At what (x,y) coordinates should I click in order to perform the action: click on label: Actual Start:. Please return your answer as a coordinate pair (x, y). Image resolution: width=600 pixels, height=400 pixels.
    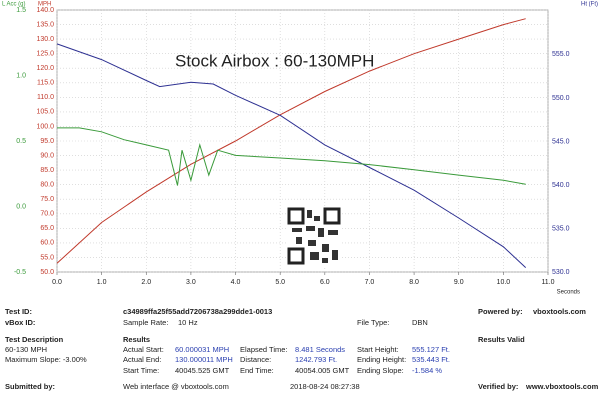
    Looking at the image, I should click on (143, 349).